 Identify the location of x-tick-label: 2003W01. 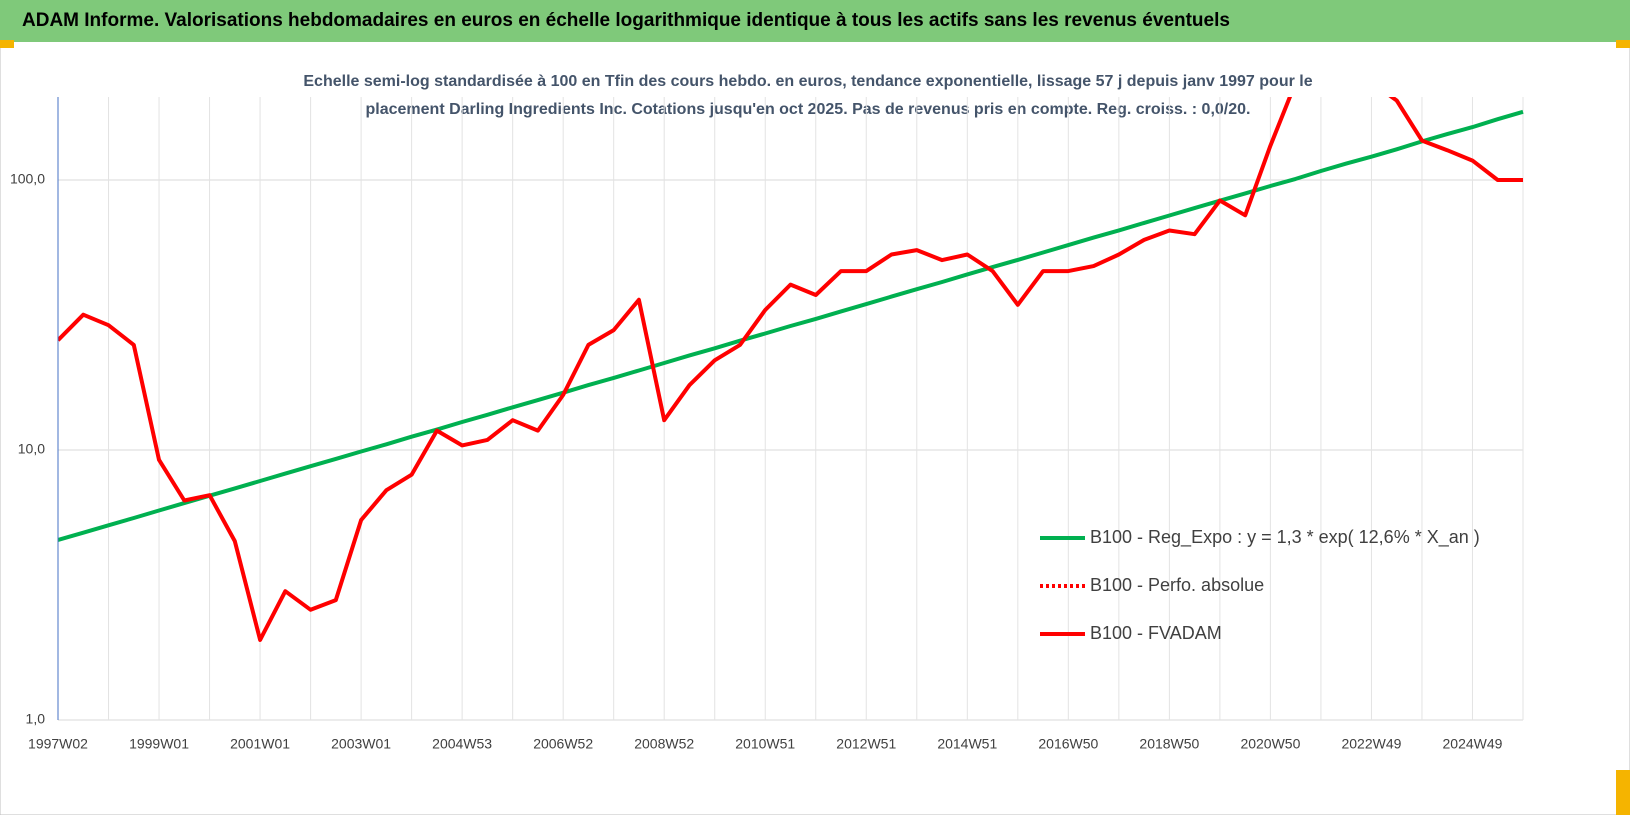
(361, 744).